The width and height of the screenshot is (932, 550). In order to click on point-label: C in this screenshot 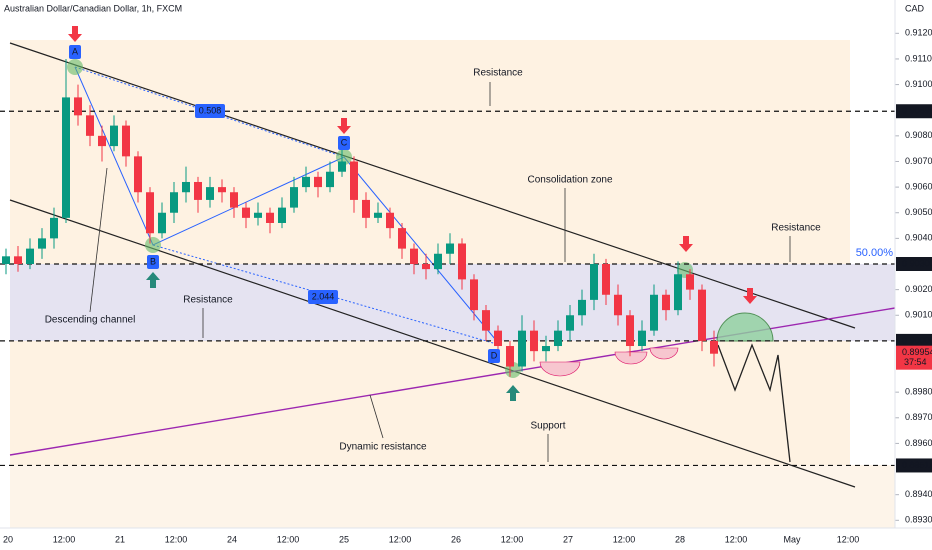, I will do `click(344, 142)`.